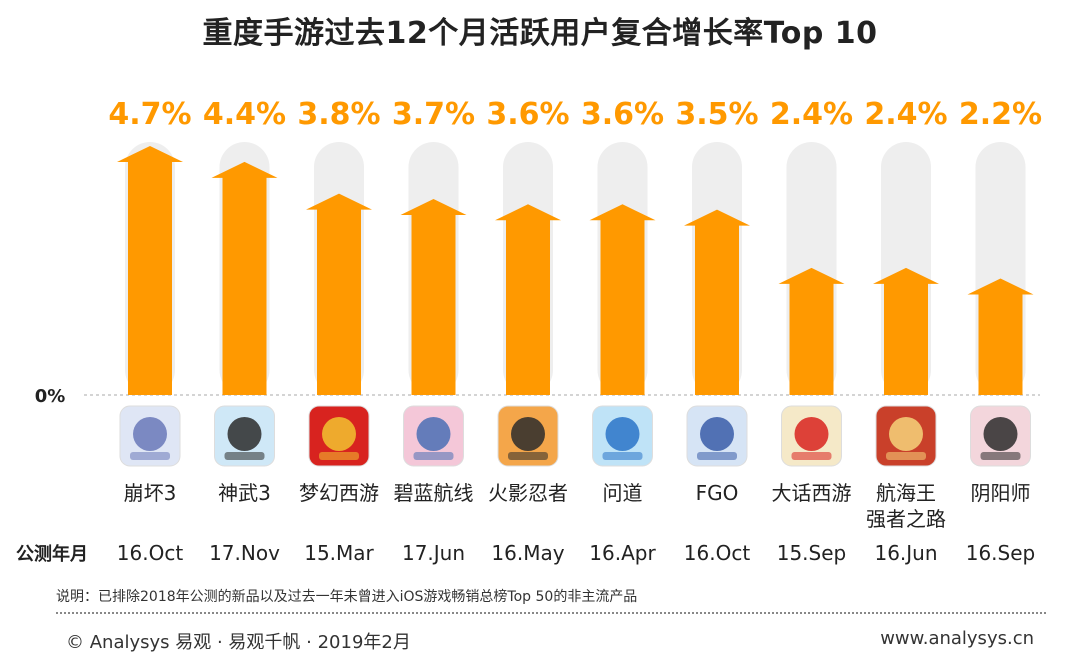 The width and height of the screenshot is (1080, 668). What do you see at coordinates (905, 114) in the screenshot?
I see `value-label-8: 2.4%` at bounding box center [905, 114].